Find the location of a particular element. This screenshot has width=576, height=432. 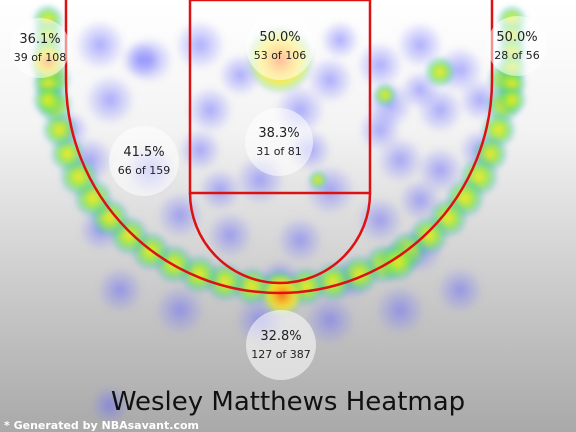

credit-text: * Generated by NBAsavant.com is located at coordinates (101, 425).